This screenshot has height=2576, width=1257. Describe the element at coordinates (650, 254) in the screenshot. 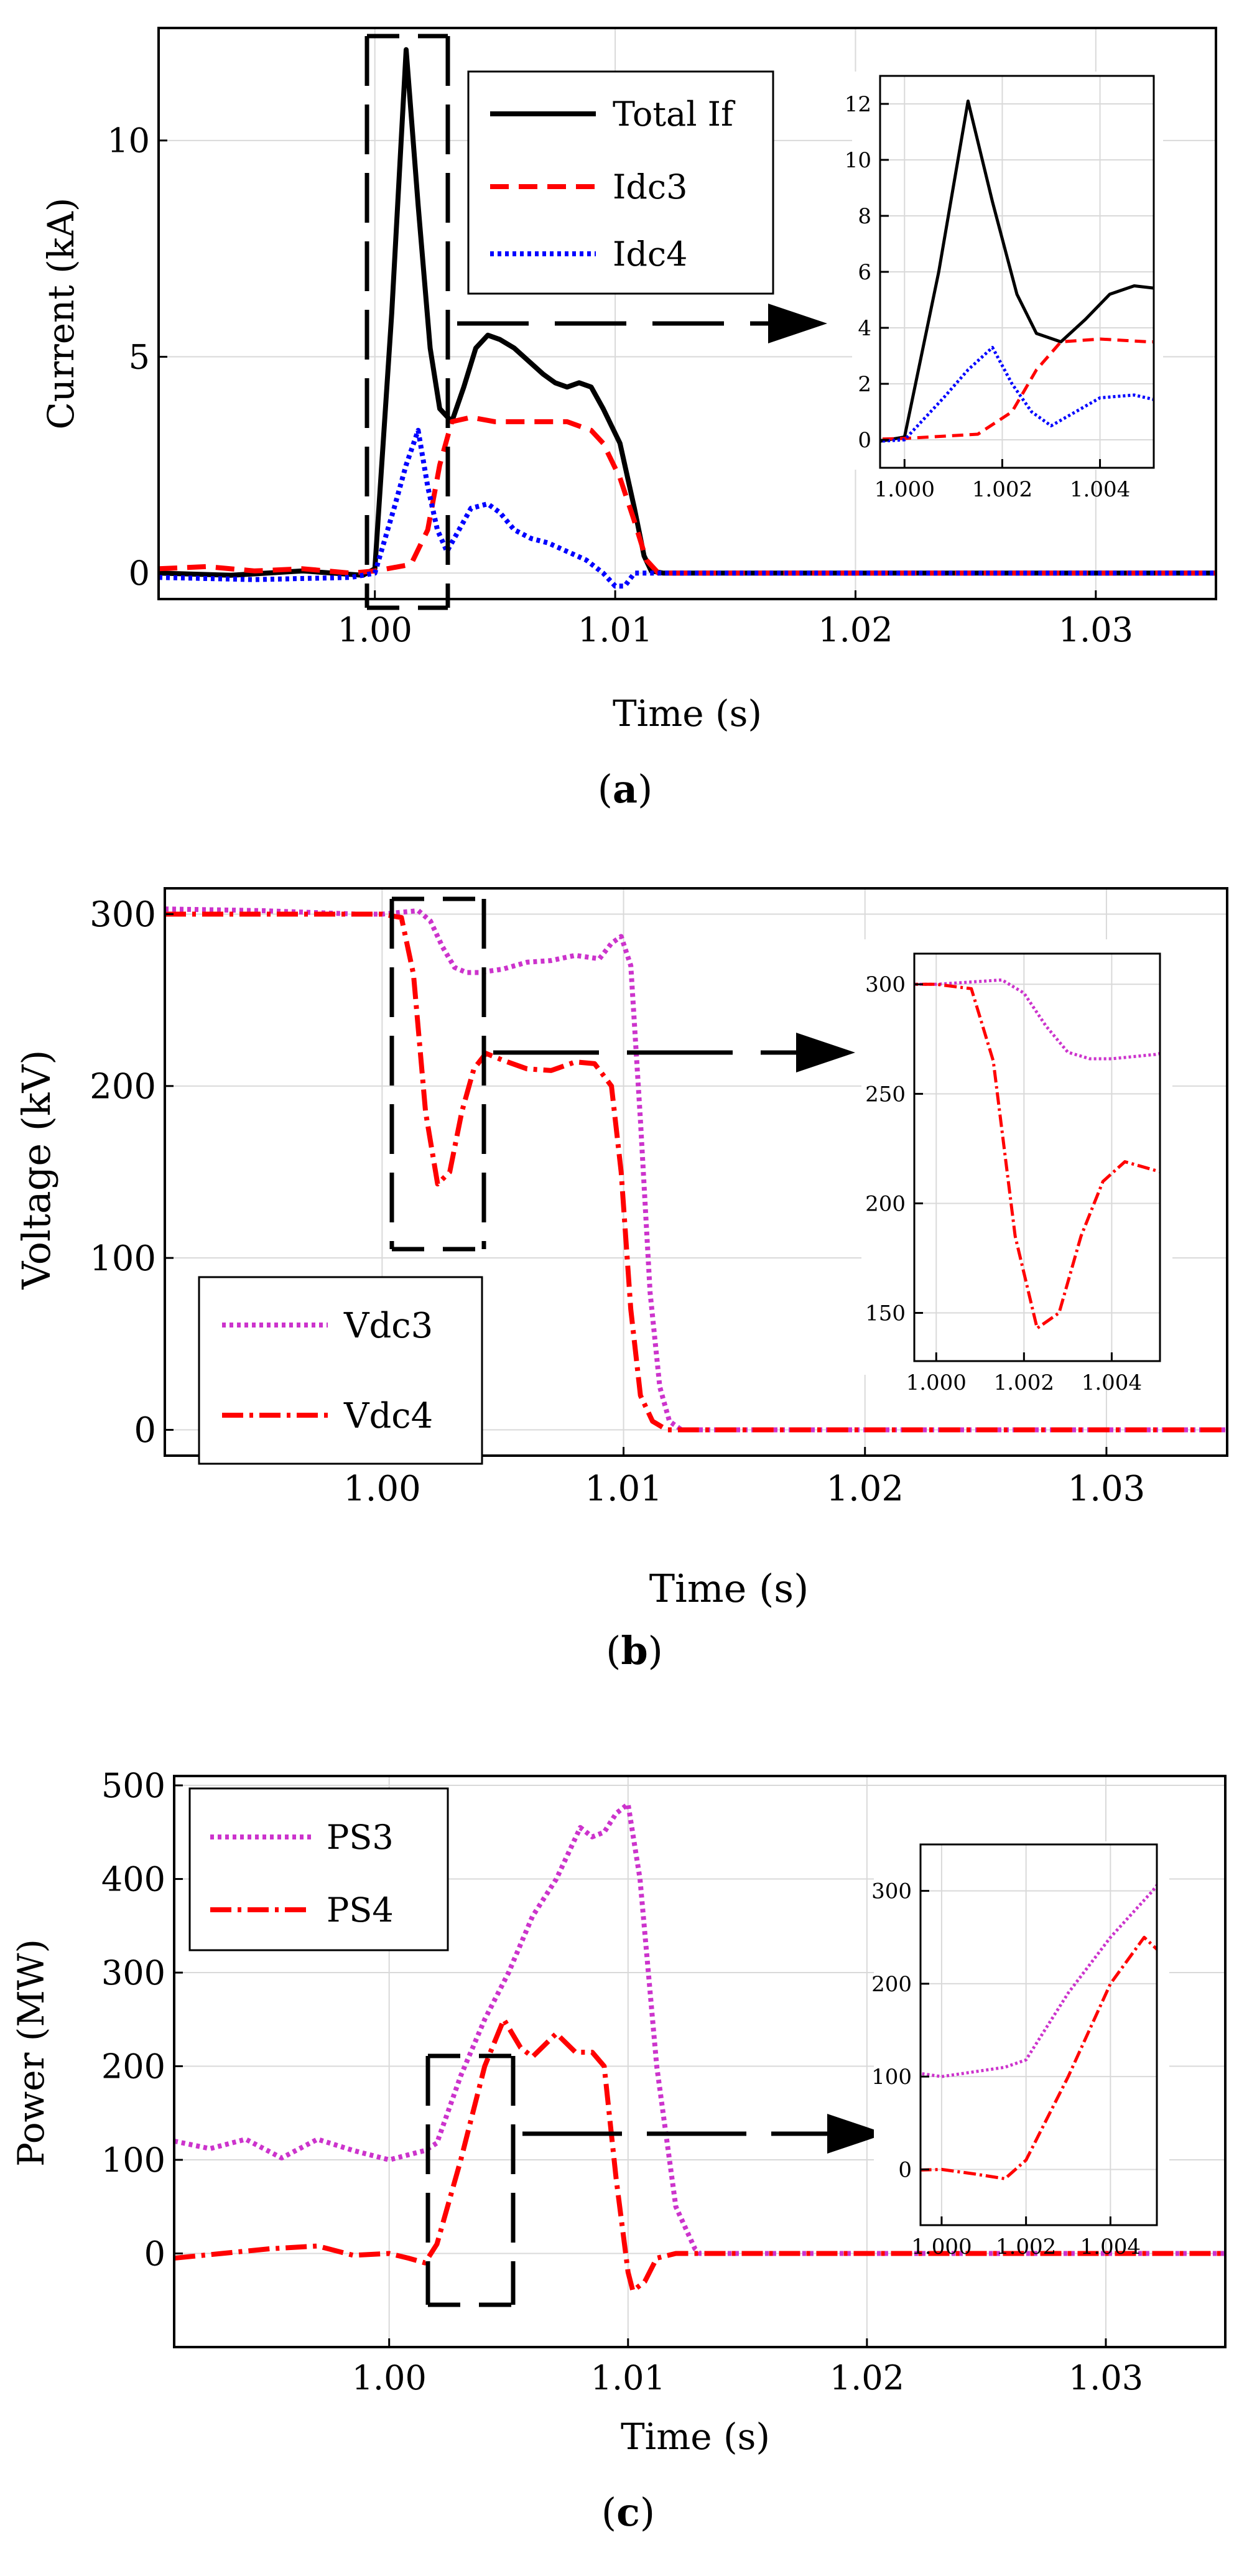

I see `legend-label-idc4: Idc4` at that location.